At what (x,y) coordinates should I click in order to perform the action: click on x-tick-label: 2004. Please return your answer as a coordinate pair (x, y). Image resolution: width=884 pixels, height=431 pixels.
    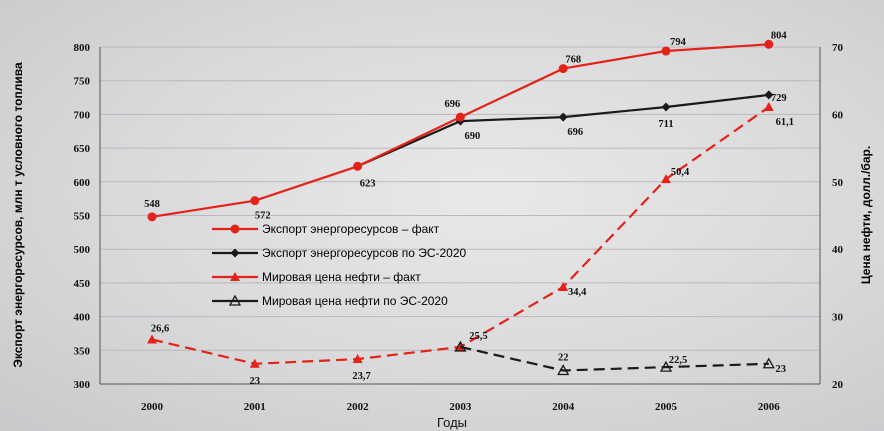
    Looking at the image, I should click on (563, 407).